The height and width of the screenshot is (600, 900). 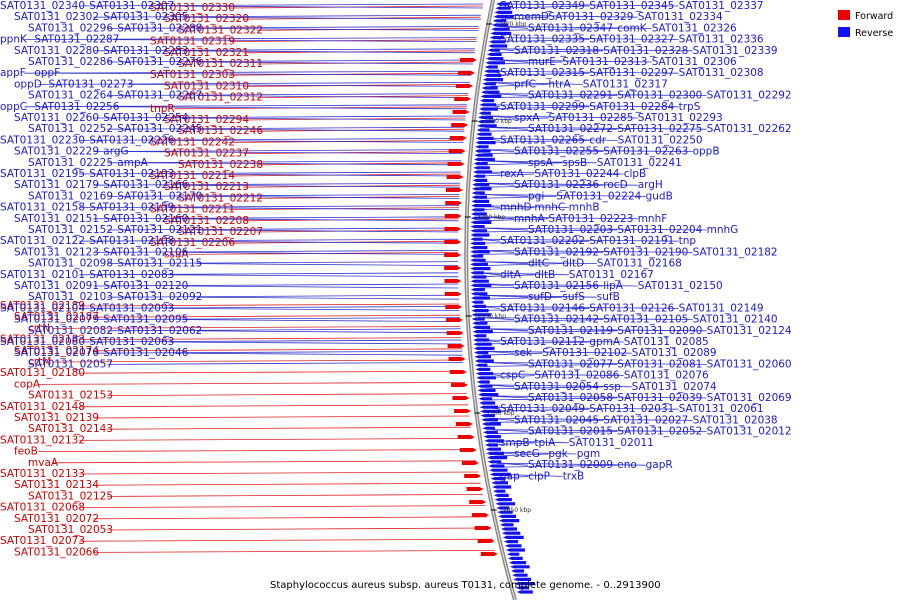 What do you see at coordinates (611, 443) in the screenshot?
I see `gene-label-sat0131-02011: SAT0131_02011` at bounding box center [611, 443].